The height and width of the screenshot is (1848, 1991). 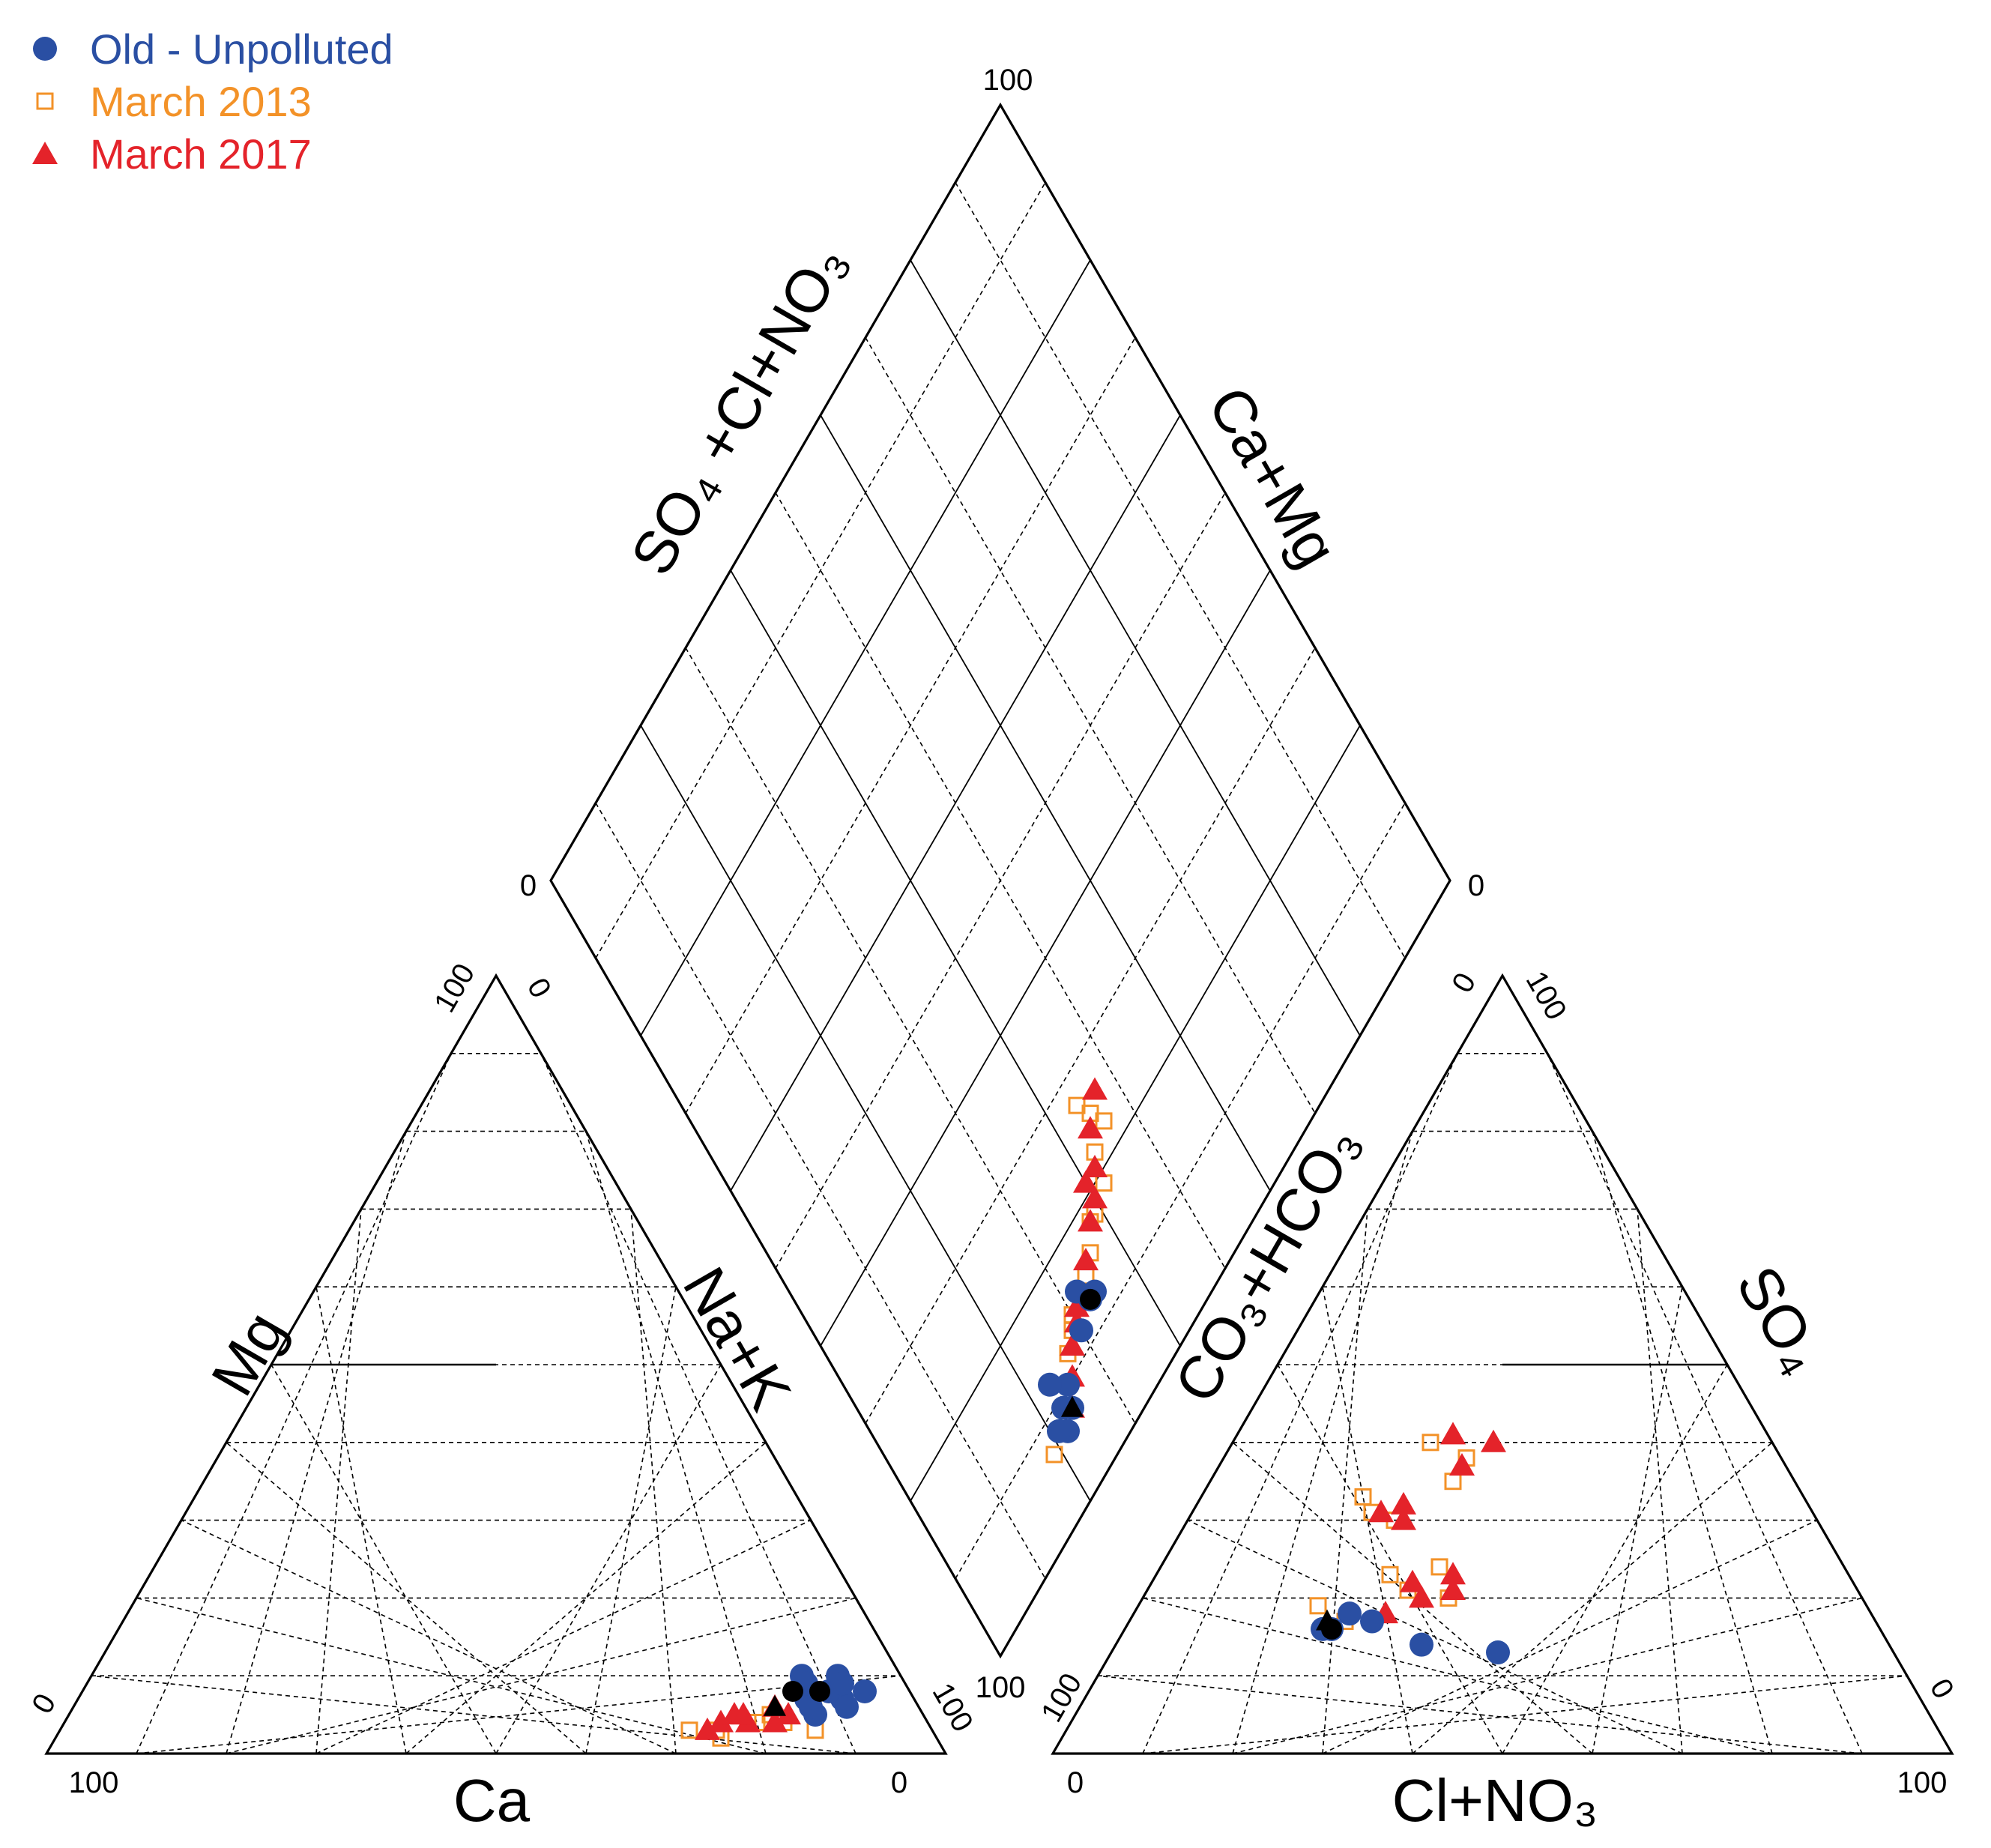 What do you see at coordinates (241, 49) in the screenshot?
I see `legend-label: Old - Unpolluted` at bounding box center [241, 49].